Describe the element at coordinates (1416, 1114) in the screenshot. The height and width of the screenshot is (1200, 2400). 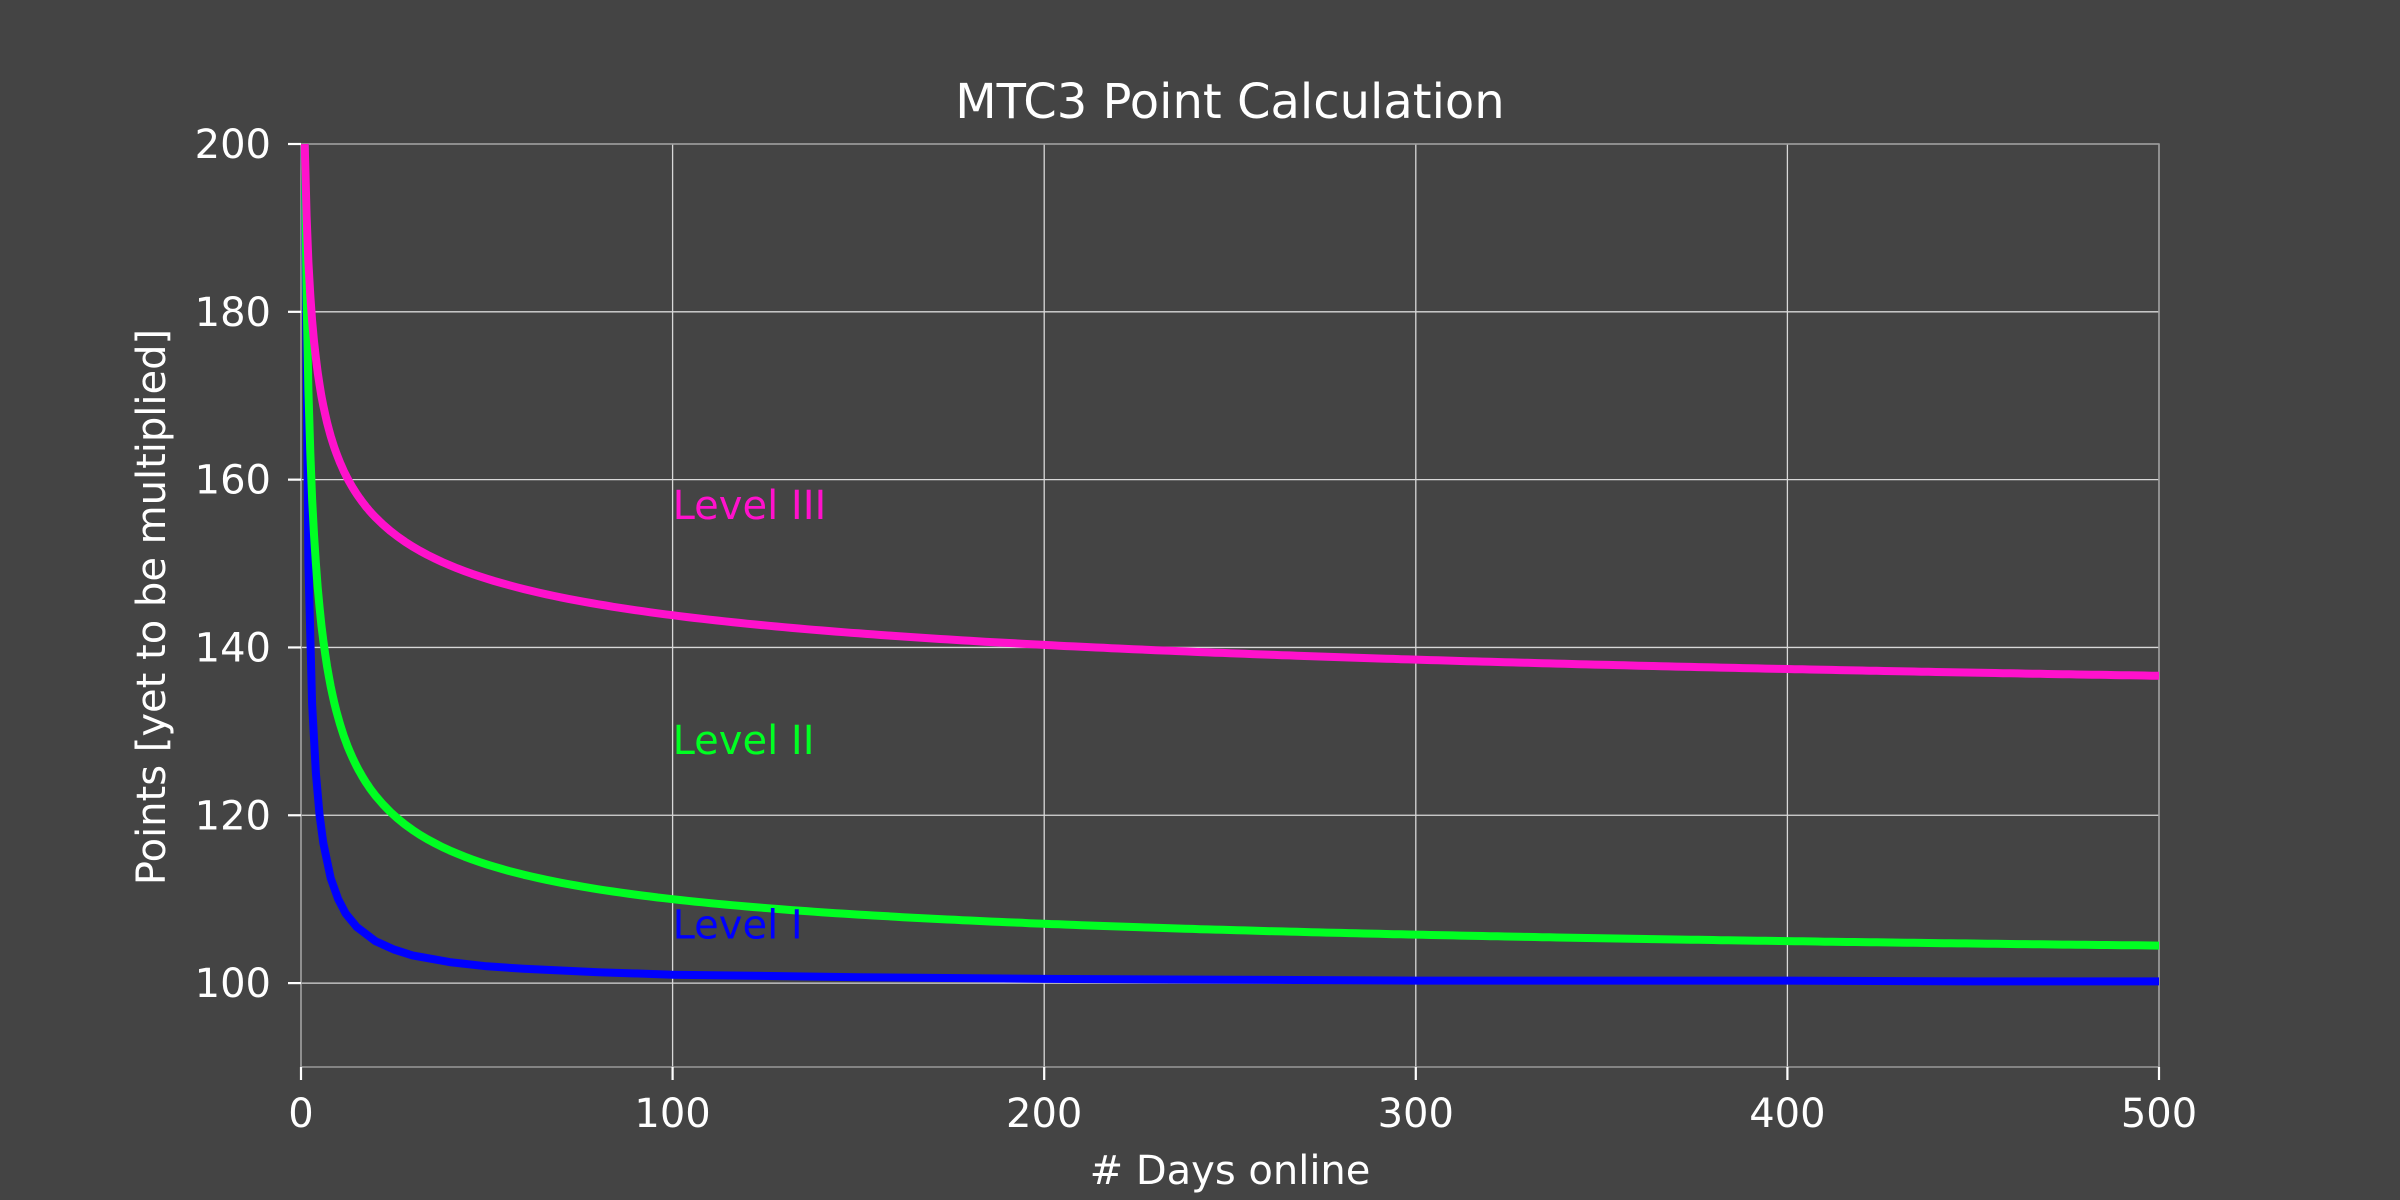
I see `x-tick-label: 300` at that location.